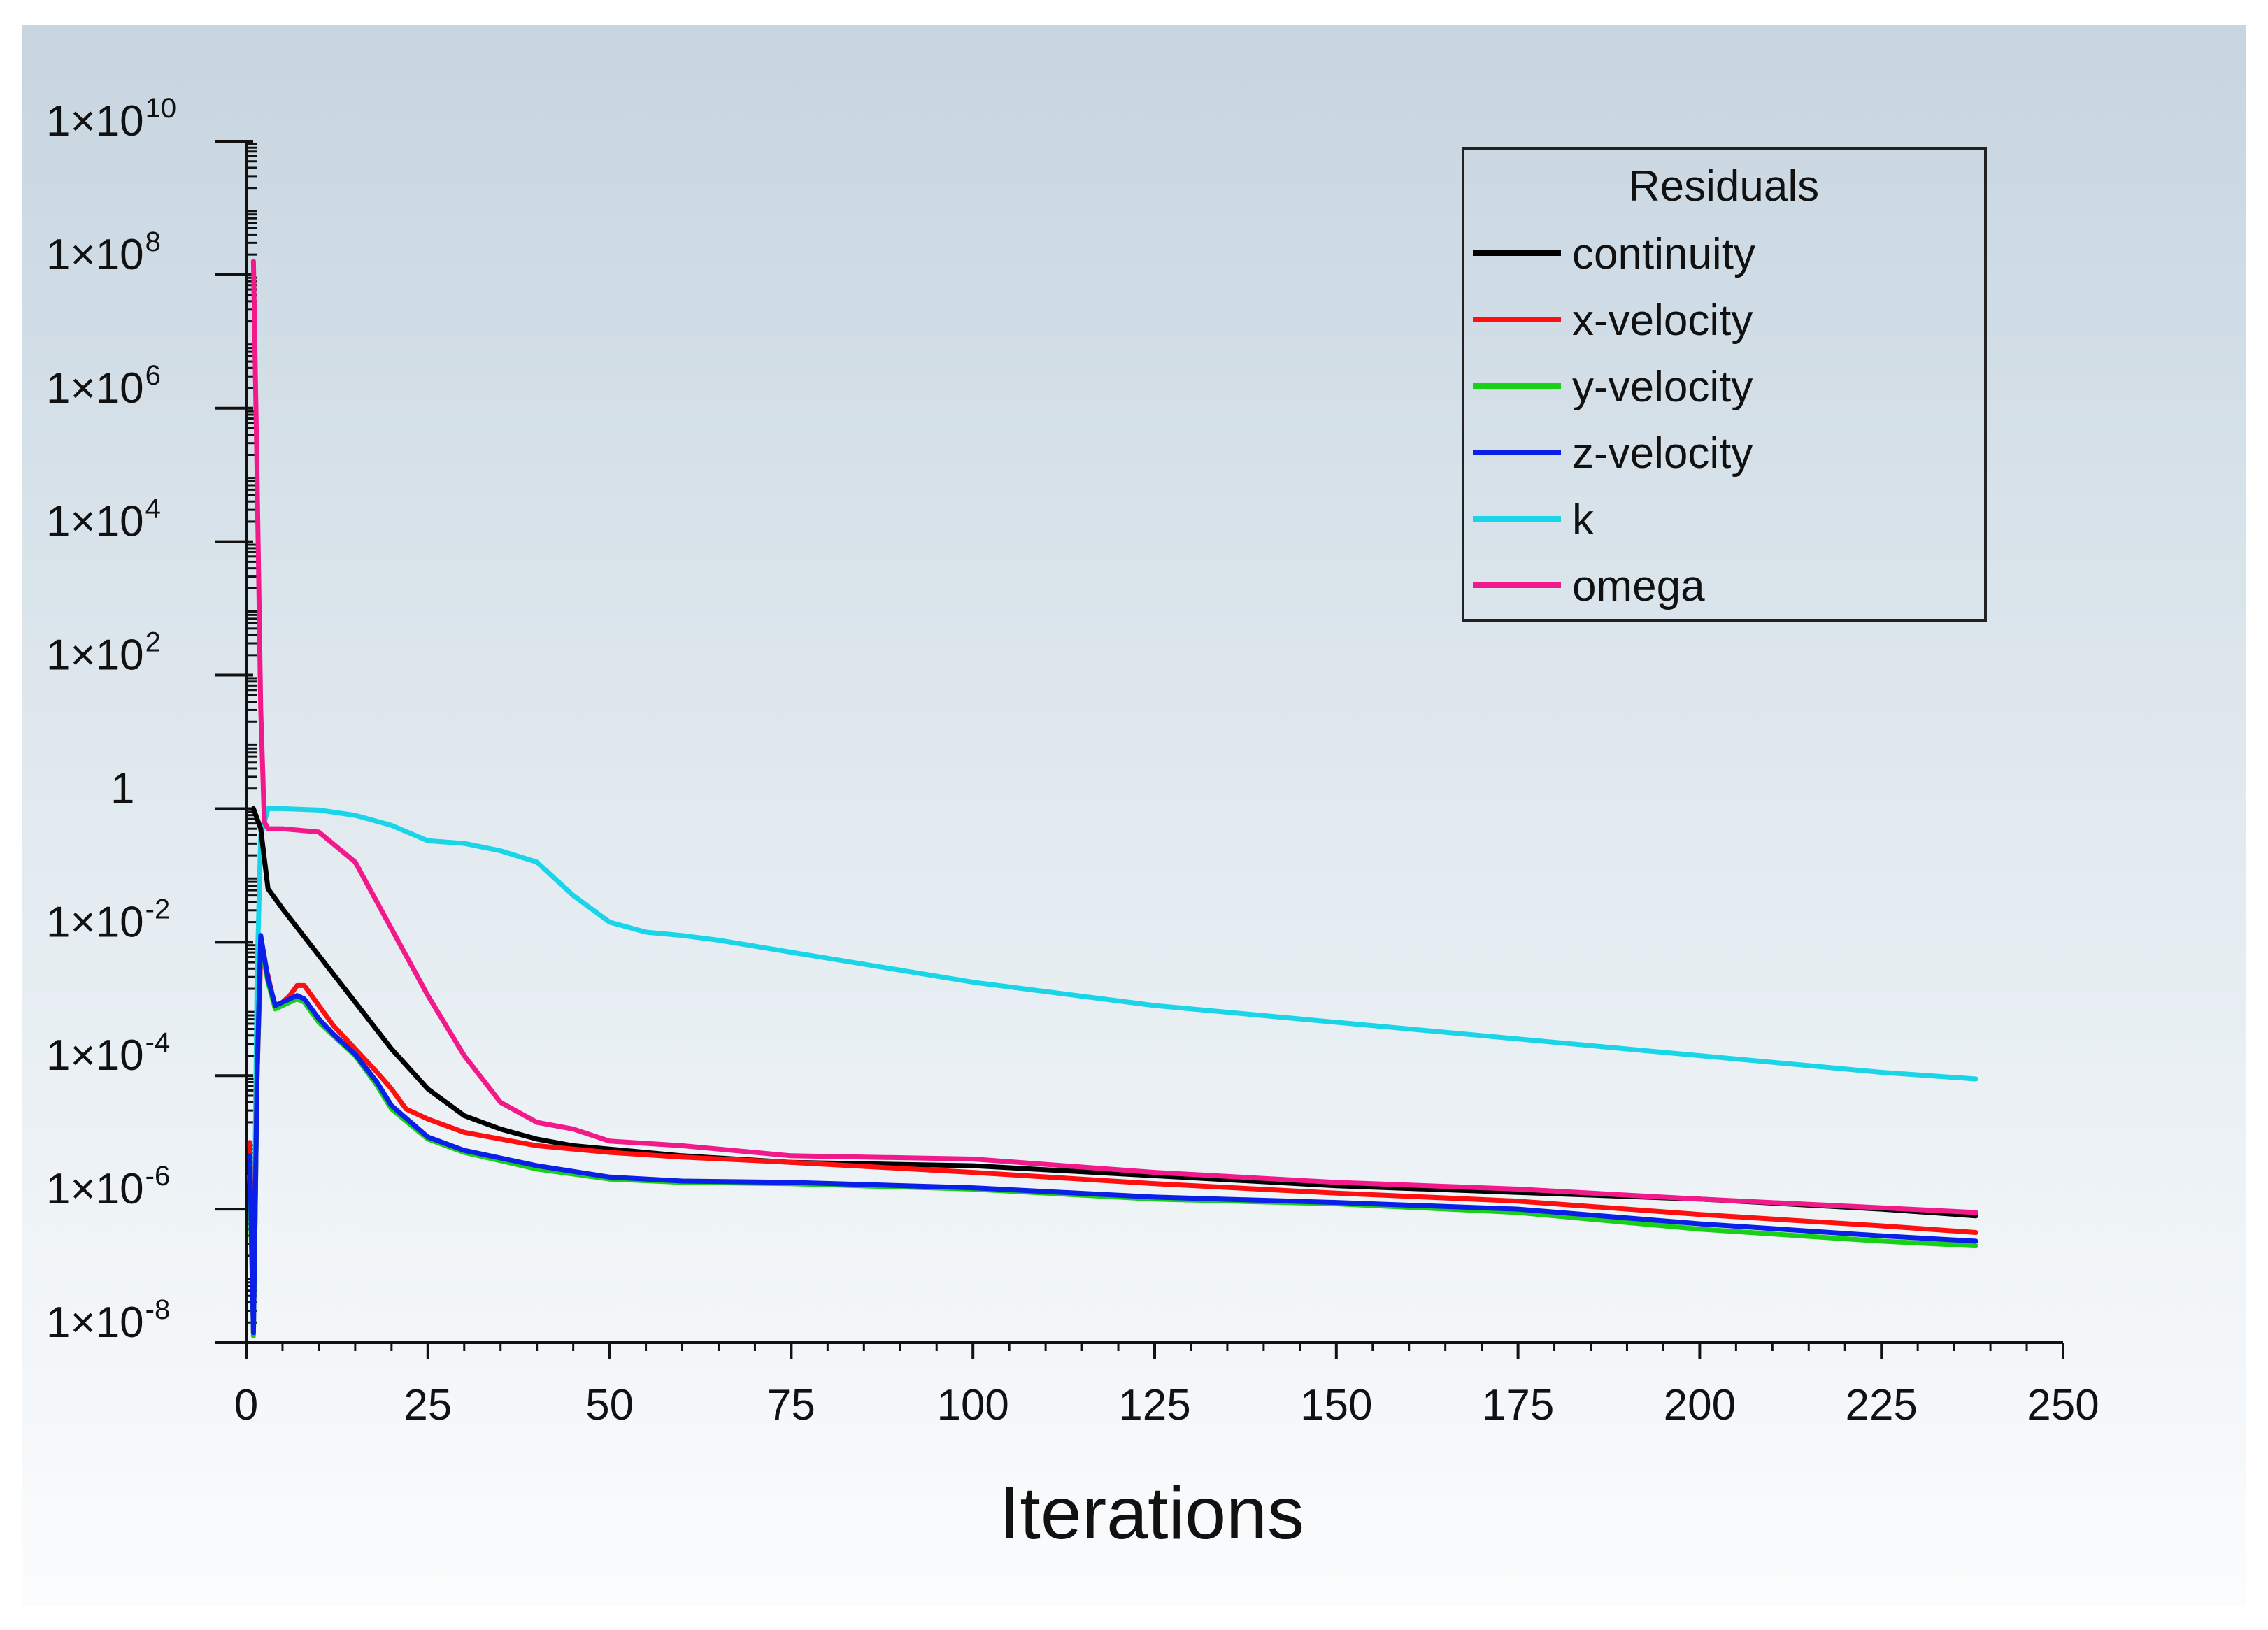  Describe the element at coordinates (103, 253) in the screenshot. I see `y-tick-label: 1×10⁸` at that location.